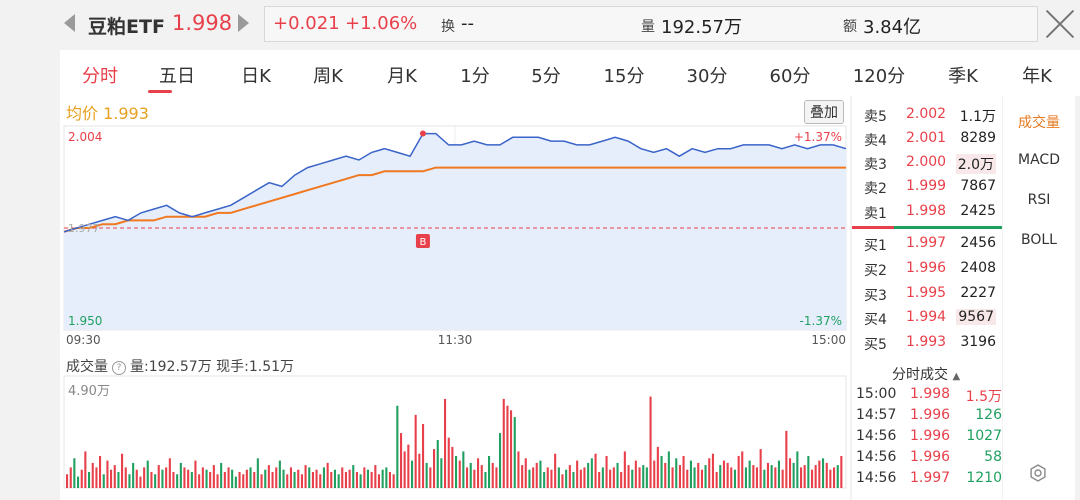 This screenshot has width=1080, height=500. I want to click on tab-15min: 15分, so click(624, 76).